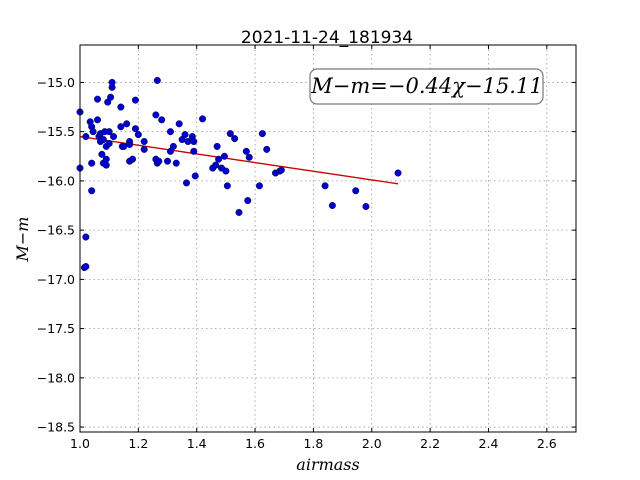 Image resolution: width=640 pixels, height=480 pixels. Describe the element at coordinates (56, 230) in the screenshot. I see `y-tick-label: −16.5` at that location.